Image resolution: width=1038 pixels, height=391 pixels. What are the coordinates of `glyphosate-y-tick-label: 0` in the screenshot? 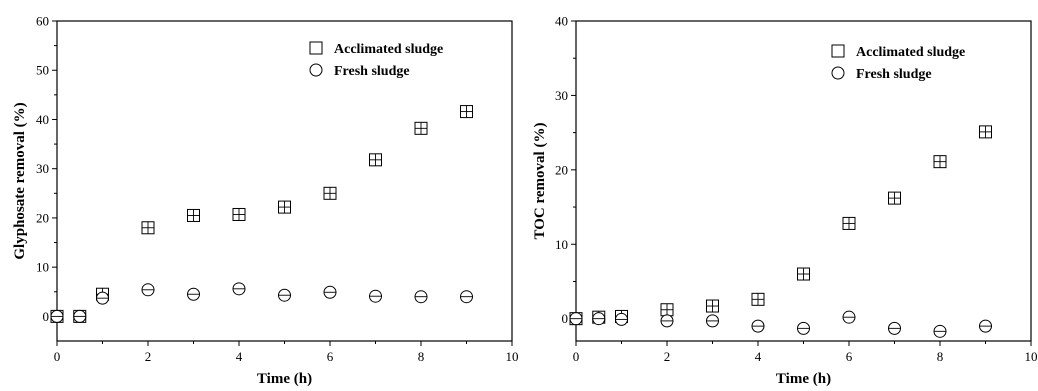 It's located at (46, 316).